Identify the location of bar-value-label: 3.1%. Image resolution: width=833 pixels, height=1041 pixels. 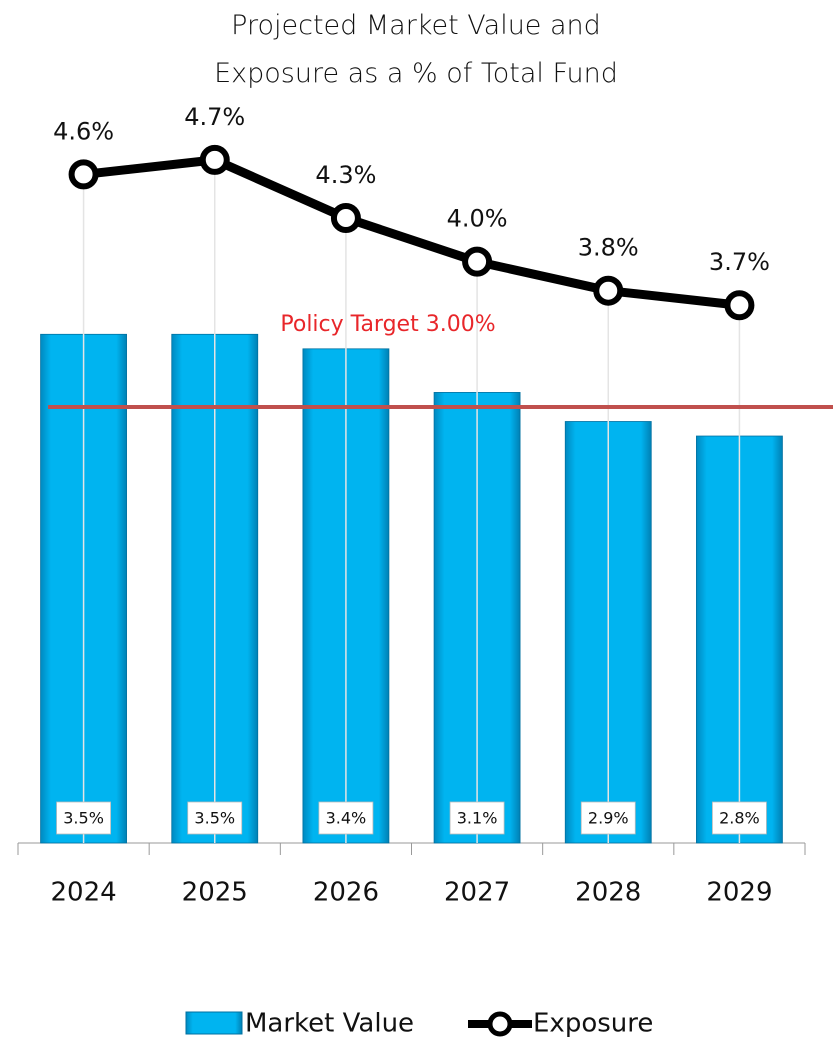
(477, 818).